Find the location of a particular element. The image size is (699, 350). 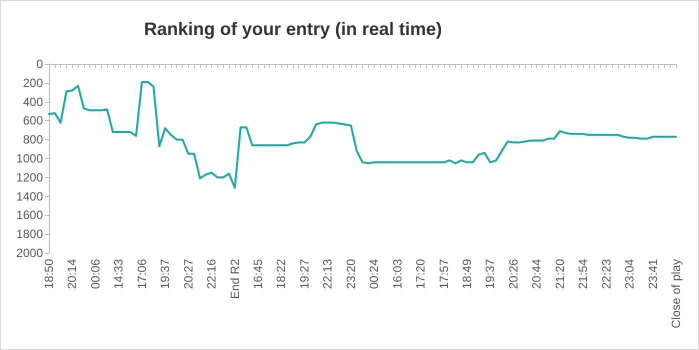

x-tick-label: 16:45 is located at coordinates (258, 274).